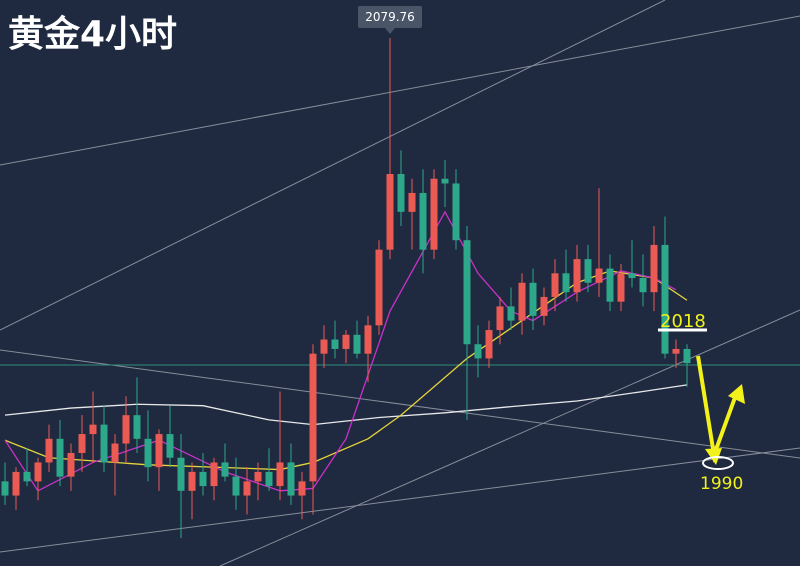 The image size is (800, 566). Describe the element at coordinates (718, 463) in the screenshot. I see `target-ellipse` at that location.